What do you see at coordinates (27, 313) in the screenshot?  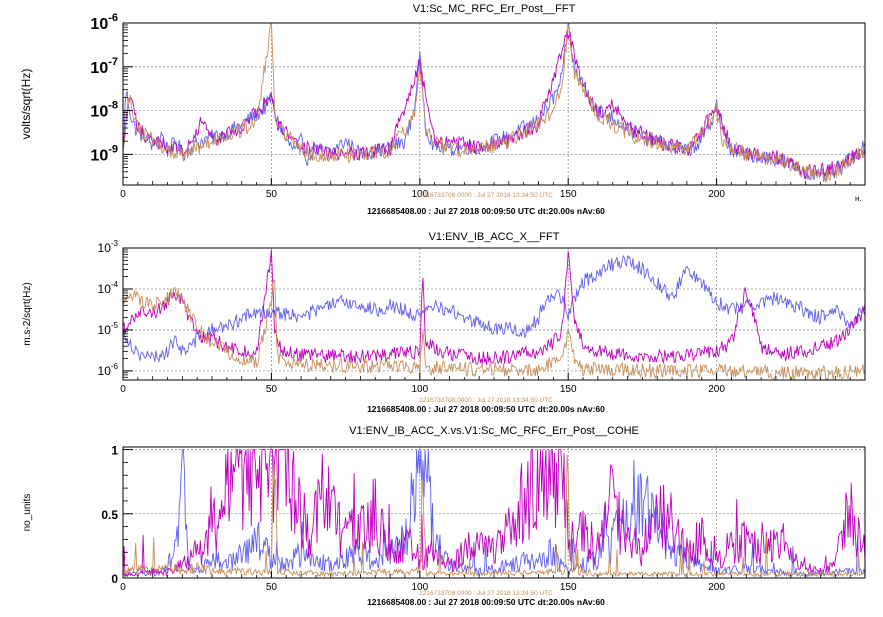 I see `y-axis-label: m.s-2/sqrt(Hz)` at bounding box center [27, 313].